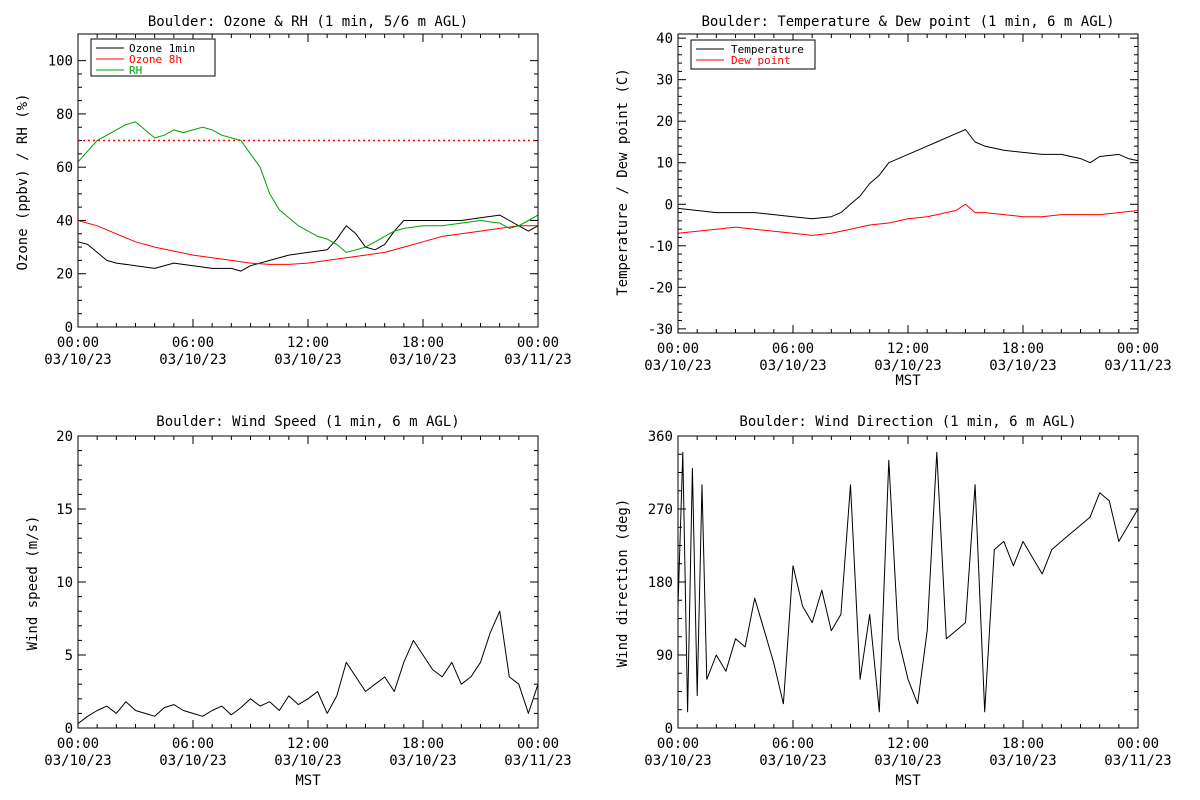 The image size is (1200, 800). I want to click on series-rh-line, so click(308, 187).